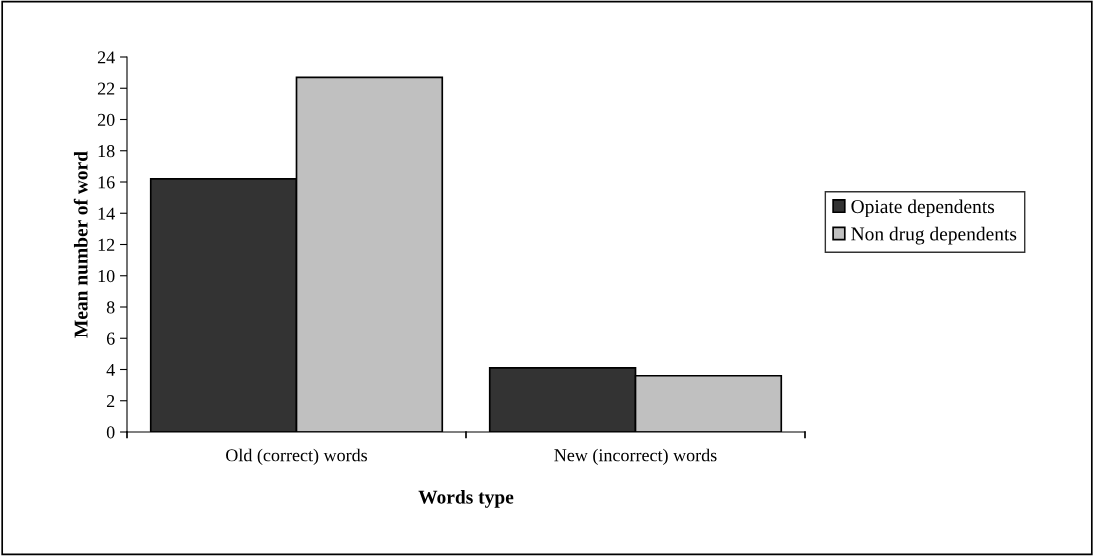 This screenshot has width=1094, height=556. What do you see at coordinates (297, 457) in the screenshot?
I see `x-tick-label: Old (correct) words` at bounding box center [297, 457].